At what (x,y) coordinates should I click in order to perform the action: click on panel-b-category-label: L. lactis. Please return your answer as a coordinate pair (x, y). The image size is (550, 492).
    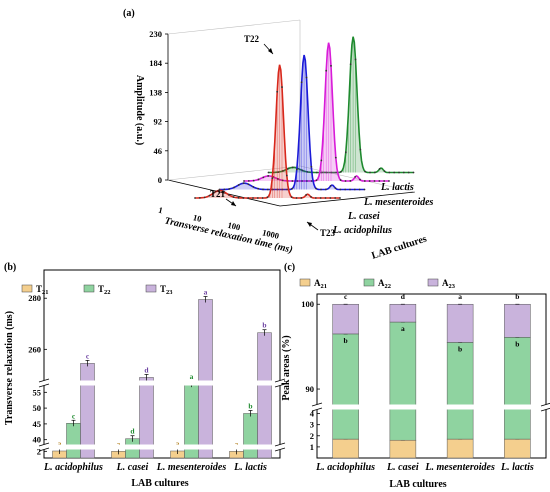
    Looking at the image, I should click on (250, 467).